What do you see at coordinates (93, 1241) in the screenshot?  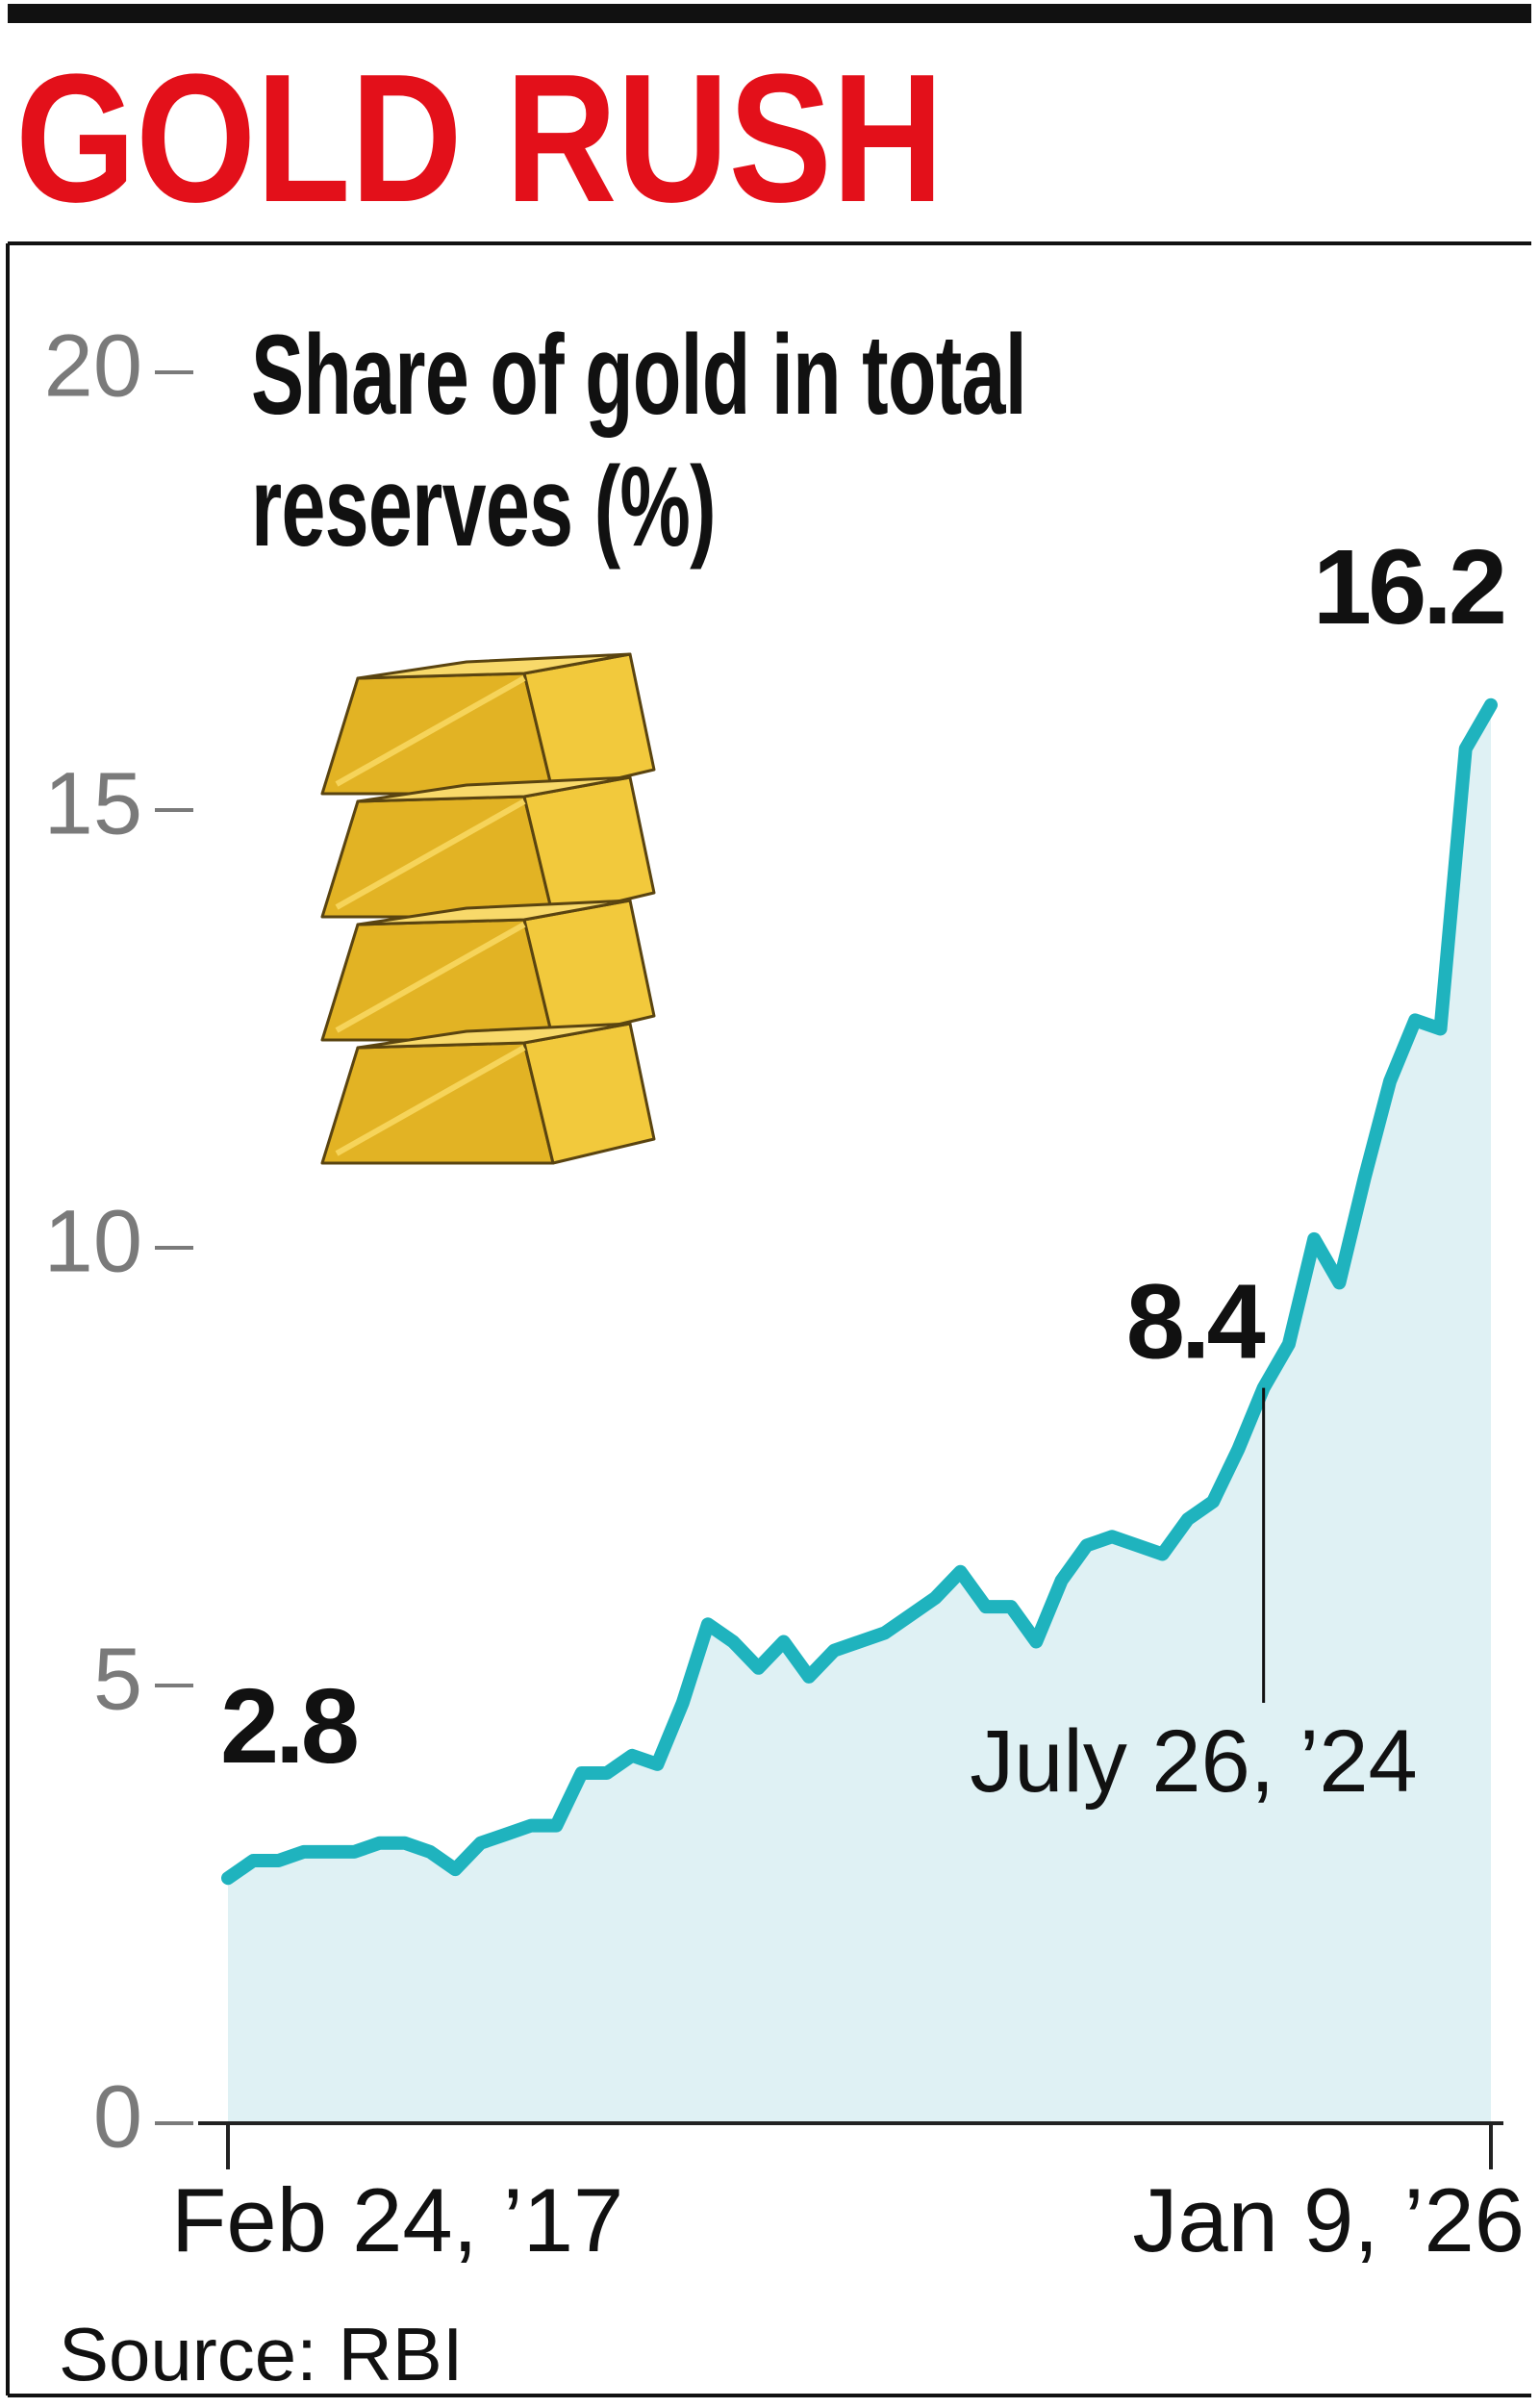 I see `y-tick-label: 10` at bounding box center [93, 1241].